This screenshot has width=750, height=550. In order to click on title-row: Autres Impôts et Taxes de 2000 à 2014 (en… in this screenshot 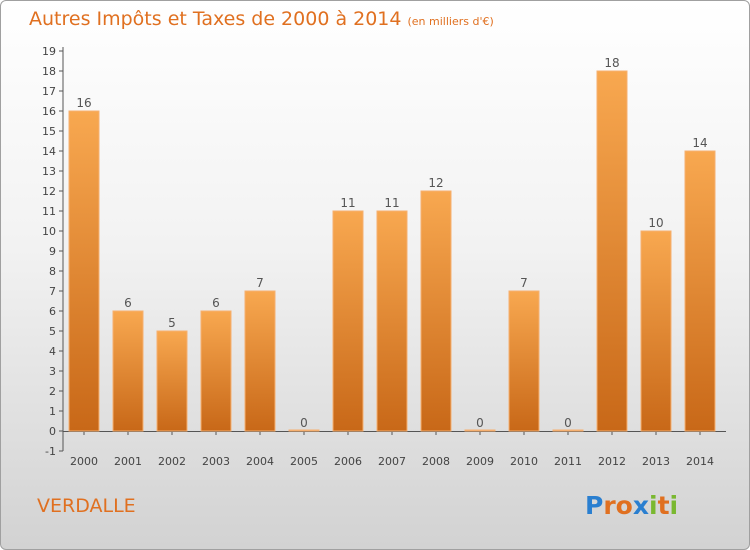, I will do `click(261, 19)`.